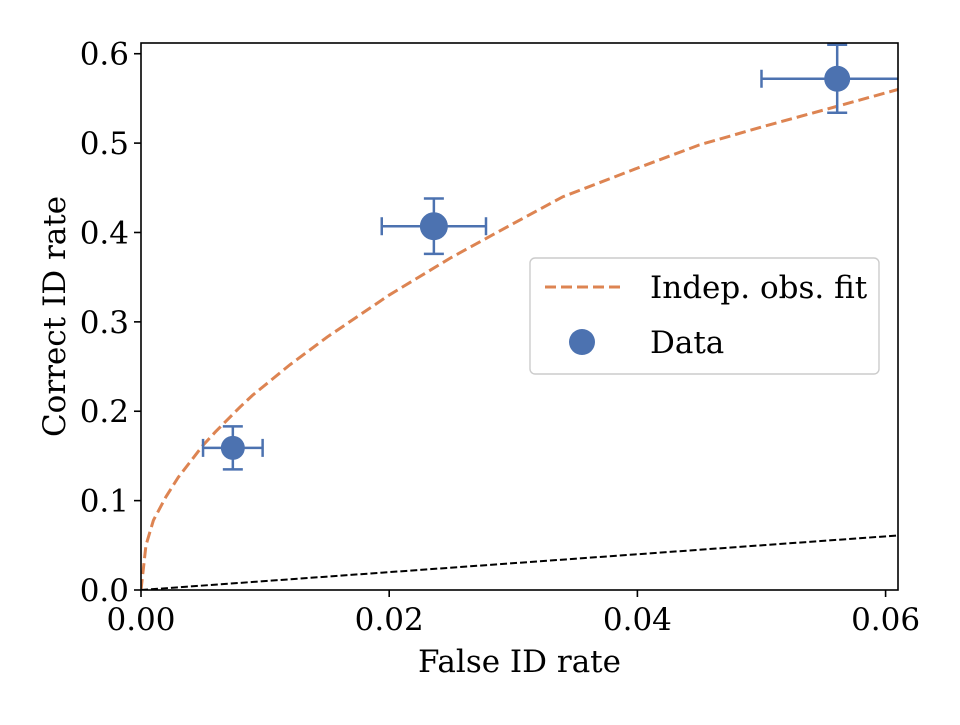 This screenshot has height=725, width=960. What do you see at coordinates (704, 316) in the screenshot?
I see `legend: Indep. obs. fit Data` at bounding box center [704, 316].